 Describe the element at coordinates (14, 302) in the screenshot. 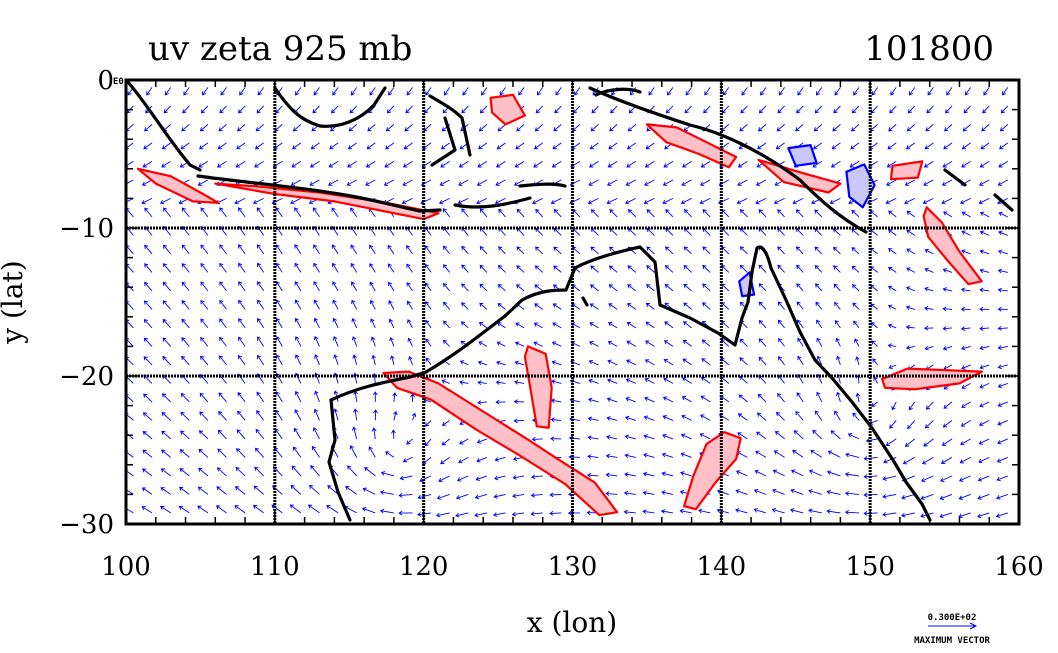

I see `y-axis-label: y (lat)` at that location.